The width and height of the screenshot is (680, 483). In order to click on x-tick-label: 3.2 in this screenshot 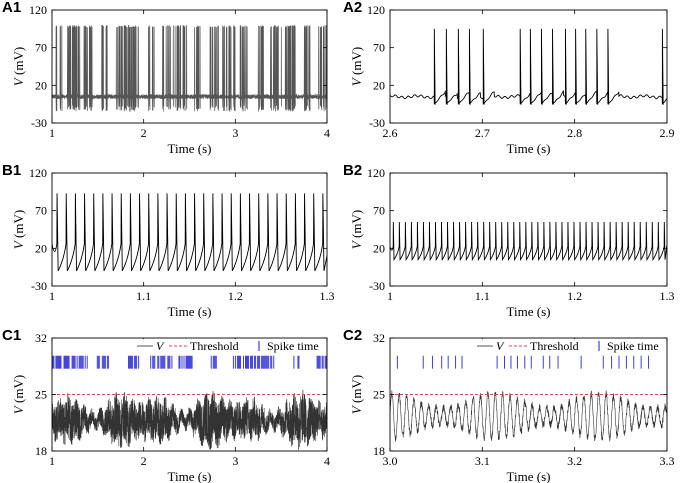, I will do `click(574, 461)`.